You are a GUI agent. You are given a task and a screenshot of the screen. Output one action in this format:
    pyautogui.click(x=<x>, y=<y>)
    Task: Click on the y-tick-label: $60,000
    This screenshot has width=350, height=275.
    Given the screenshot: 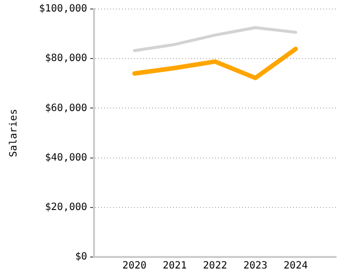 What is the action you would take?
    pyautogui.click(x=66, y=108)
    